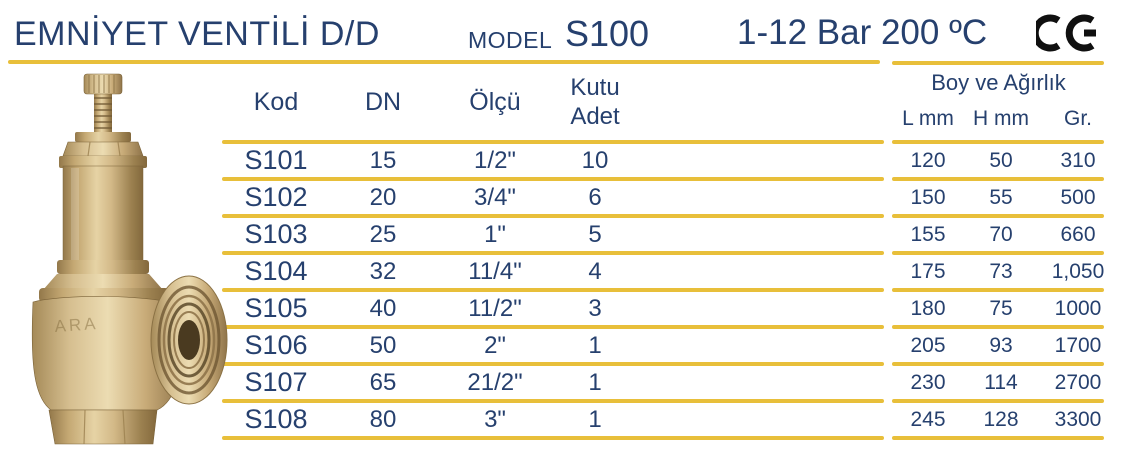 This screenshot has height=450, width=1123. What do you see at coordinates (197, 34) in the screenshot?
I see `page-title: EMNİYET VENTİLİ D/D` at bounding box center [197, 34].